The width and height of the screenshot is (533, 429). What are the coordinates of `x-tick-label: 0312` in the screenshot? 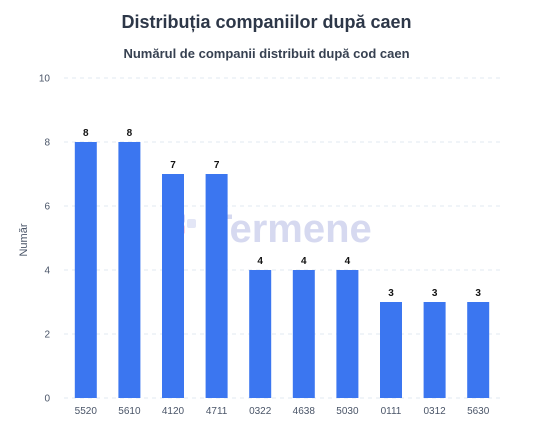 It's located at (434, 411).